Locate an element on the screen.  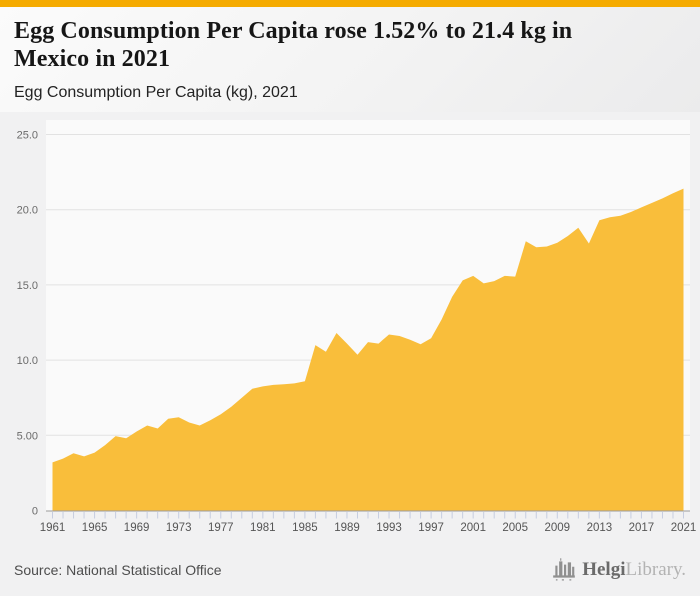
svg-text: 2009 is located at coordinates (558, 528).